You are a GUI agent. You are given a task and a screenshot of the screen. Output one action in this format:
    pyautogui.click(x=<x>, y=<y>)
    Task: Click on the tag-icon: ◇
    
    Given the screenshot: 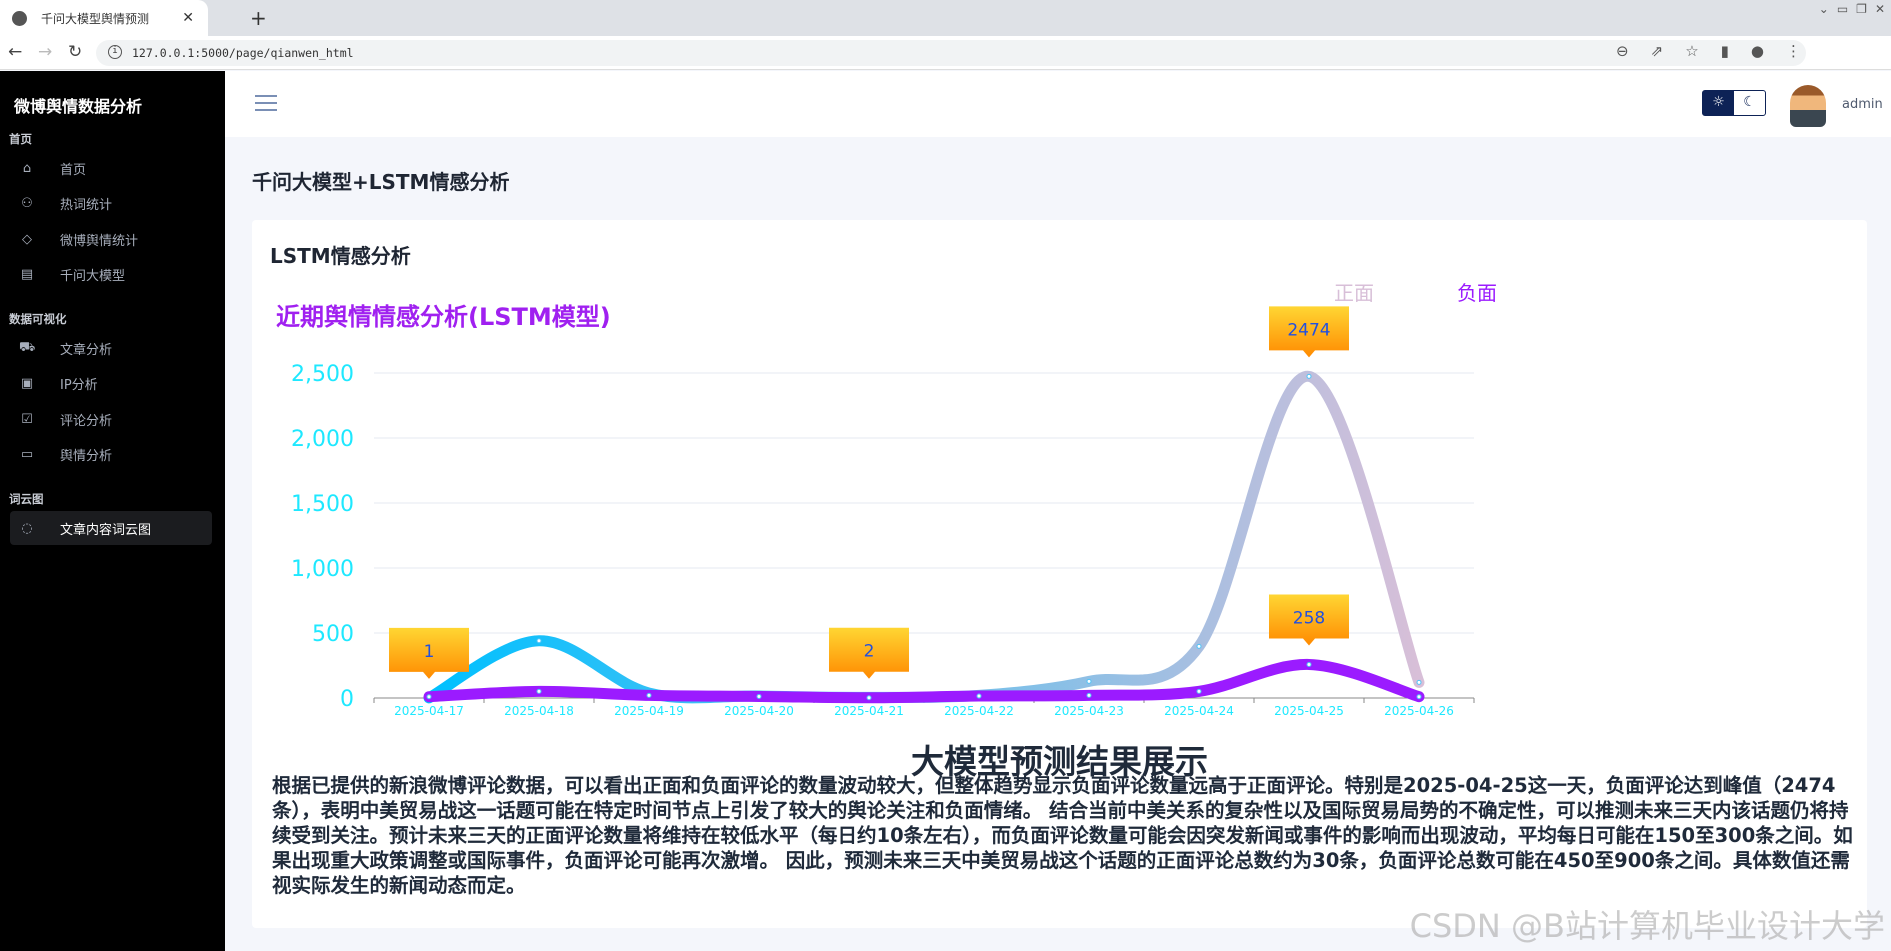 What is the action you would take?
    pyautogui.click(x=27, y=239)
    